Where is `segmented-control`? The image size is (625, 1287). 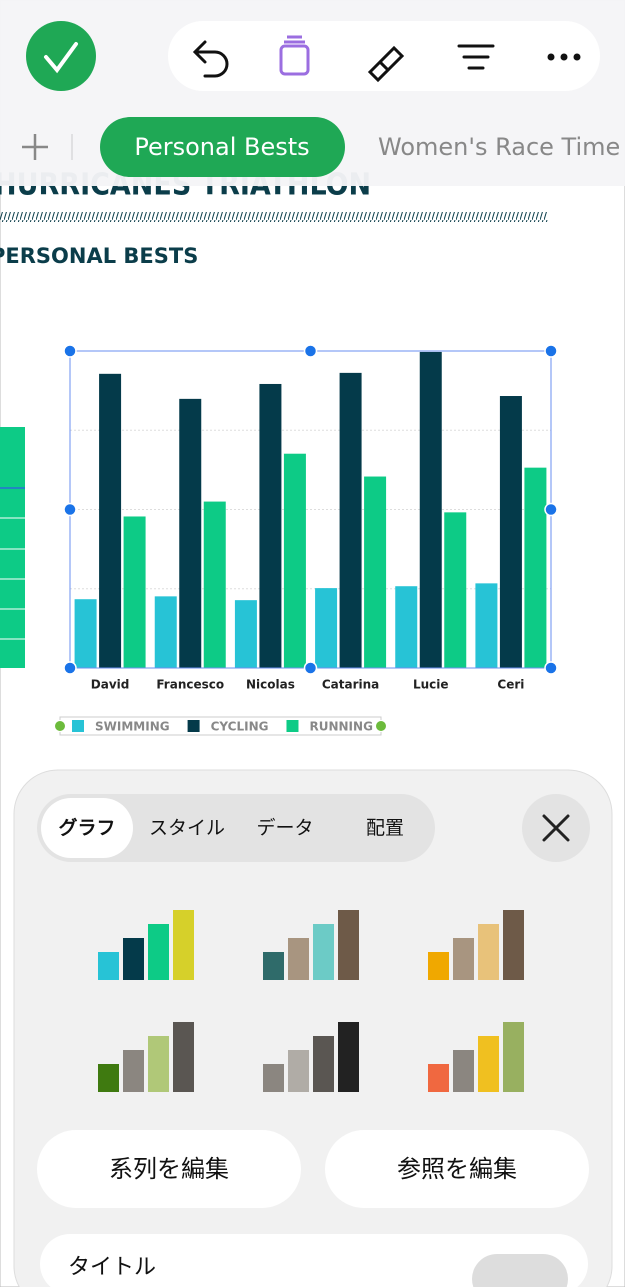
segmented-control is located at coordinates (236, 828).